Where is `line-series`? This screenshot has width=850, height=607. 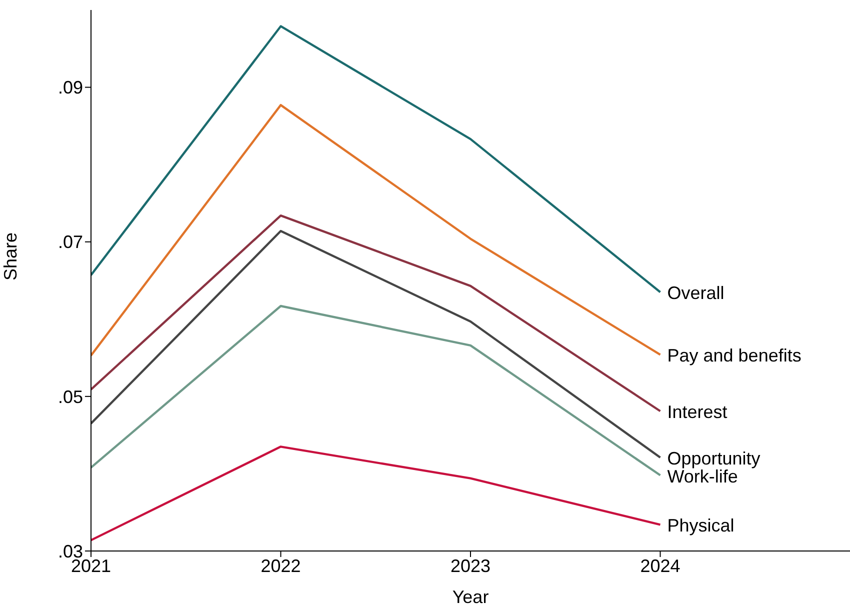 line-series is located at coordinates (376, 494).